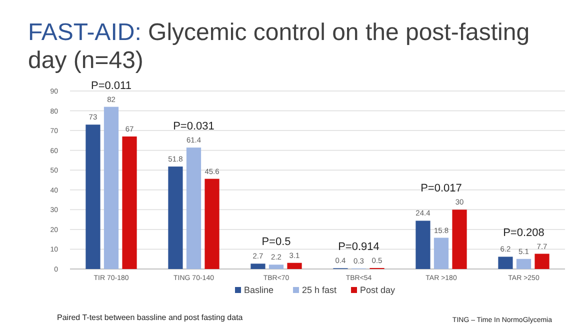 This screenshot has width=580, height=328. Describe the element at coordinates (150, 317) in the screenshot. I see `text: Paired T-test between bassline and post fasting data` at that location.